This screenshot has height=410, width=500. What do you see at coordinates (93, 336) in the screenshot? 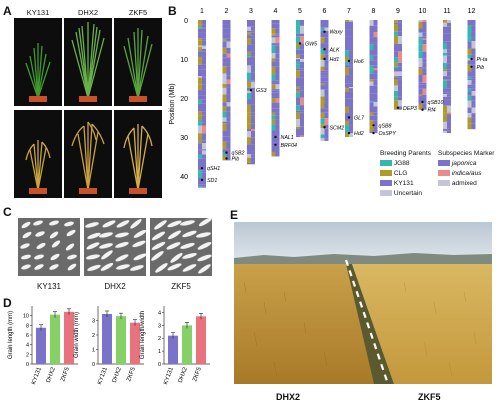
I see `y-tick-label: 2` at bounding box center [93, 336].